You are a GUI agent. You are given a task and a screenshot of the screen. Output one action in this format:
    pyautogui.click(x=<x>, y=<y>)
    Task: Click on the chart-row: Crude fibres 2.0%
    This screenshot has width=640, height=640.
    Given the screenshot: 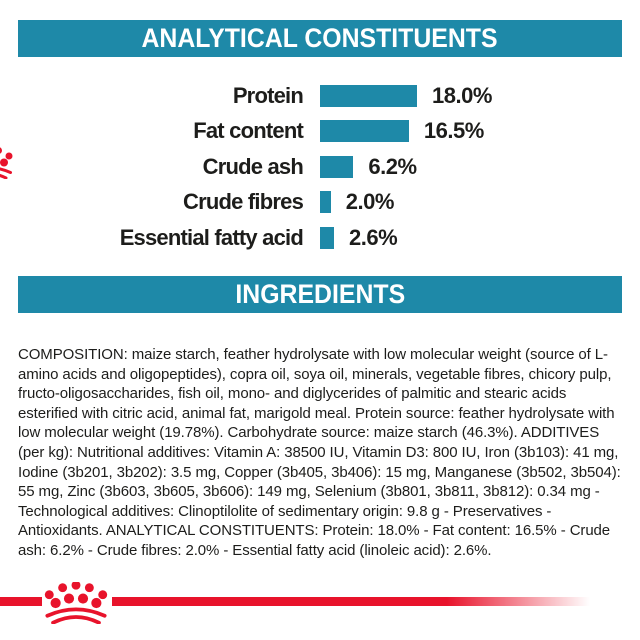 What is the action you would take?
    pyautogui.click(x=320, y=203)
    